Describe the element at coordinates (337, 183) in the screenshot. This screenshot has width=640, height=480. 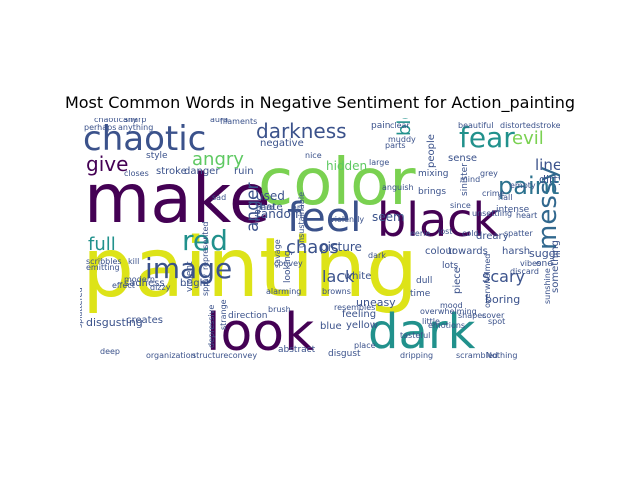
I see `word-color: color` at that location.